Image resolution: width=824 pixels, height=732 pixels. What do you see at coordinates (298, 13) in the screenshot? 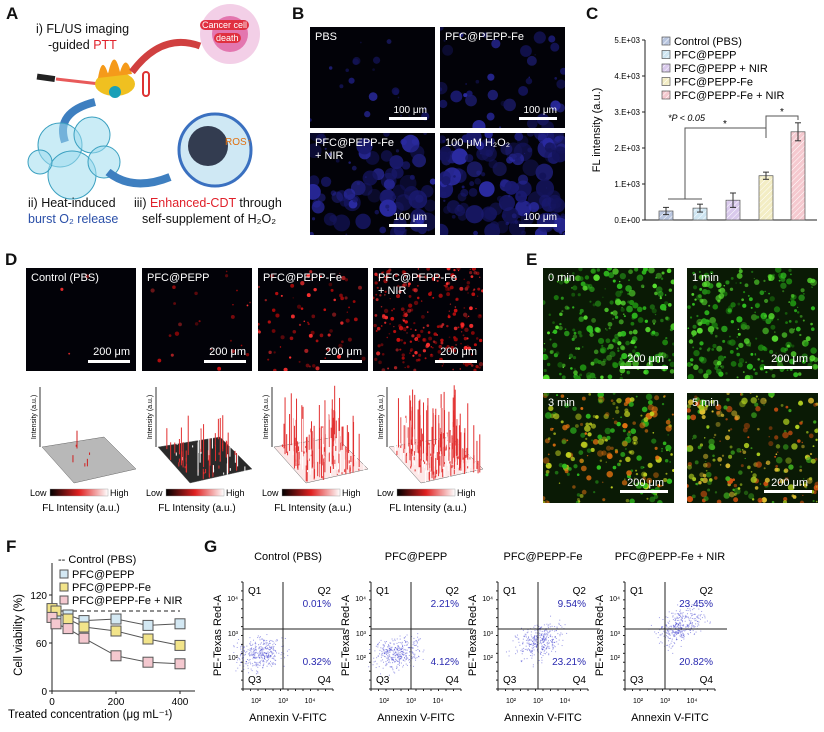
I see `panel-label-b: B` at bounding box center [298, 13].